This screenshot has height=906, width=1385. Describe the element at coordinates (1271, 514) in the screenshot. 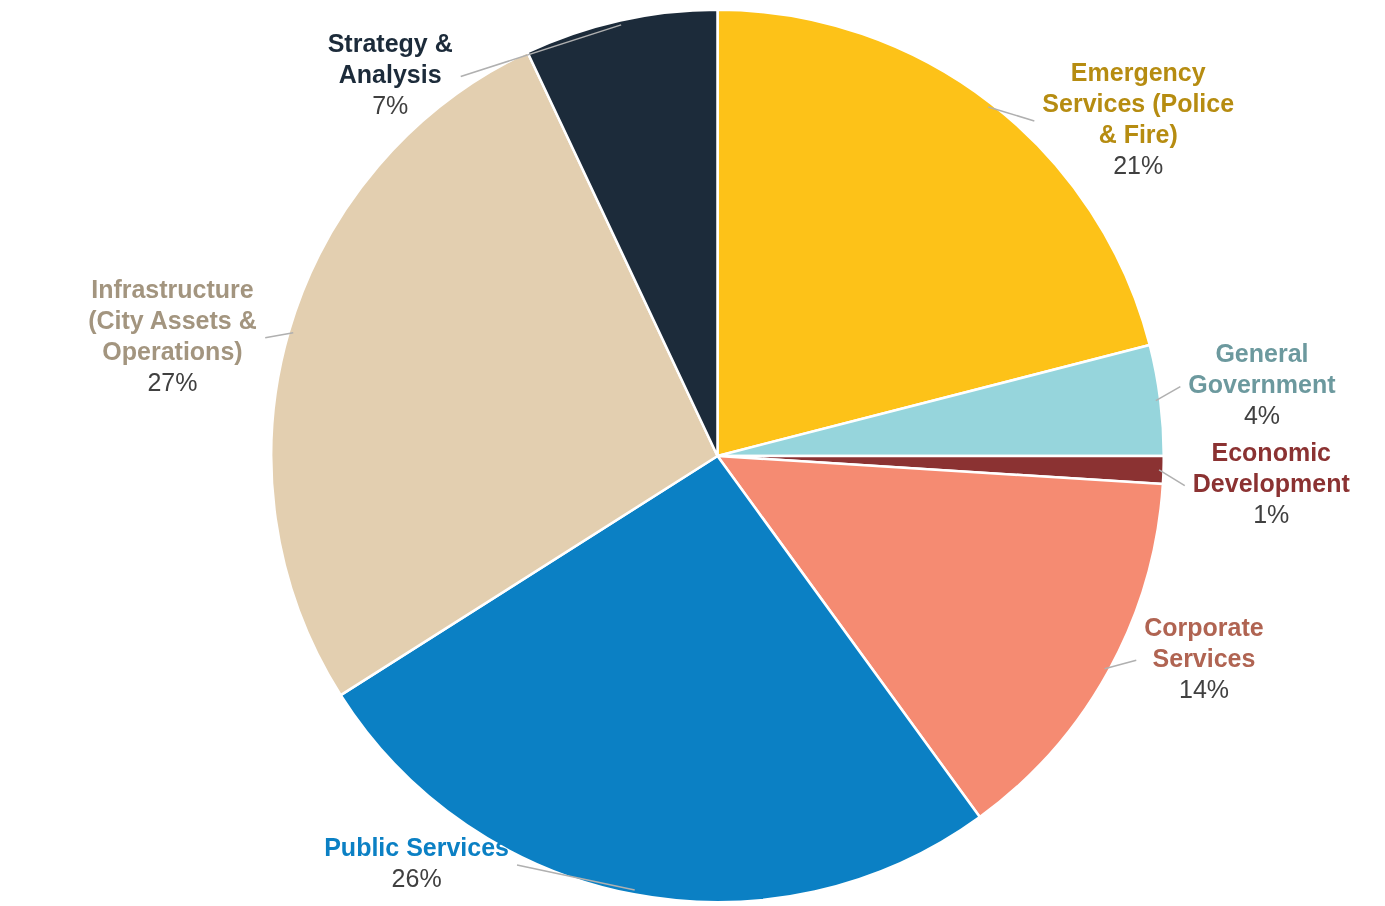

I see `data-label: 1%` at that location.